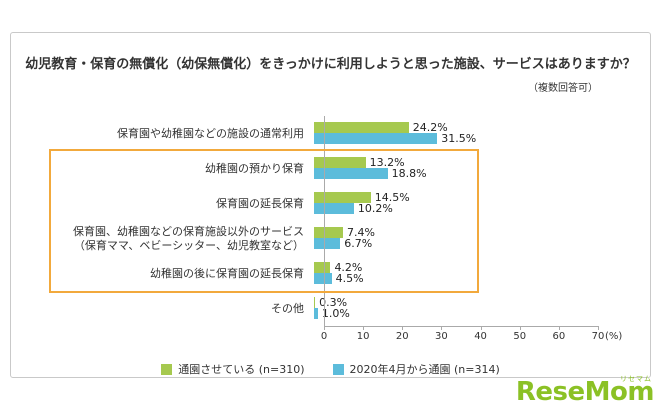  What do you see at coordinates (324, 336) in the screenshot?
I see `x-axis-tick-label: 0` at bounding box center [324, 336].